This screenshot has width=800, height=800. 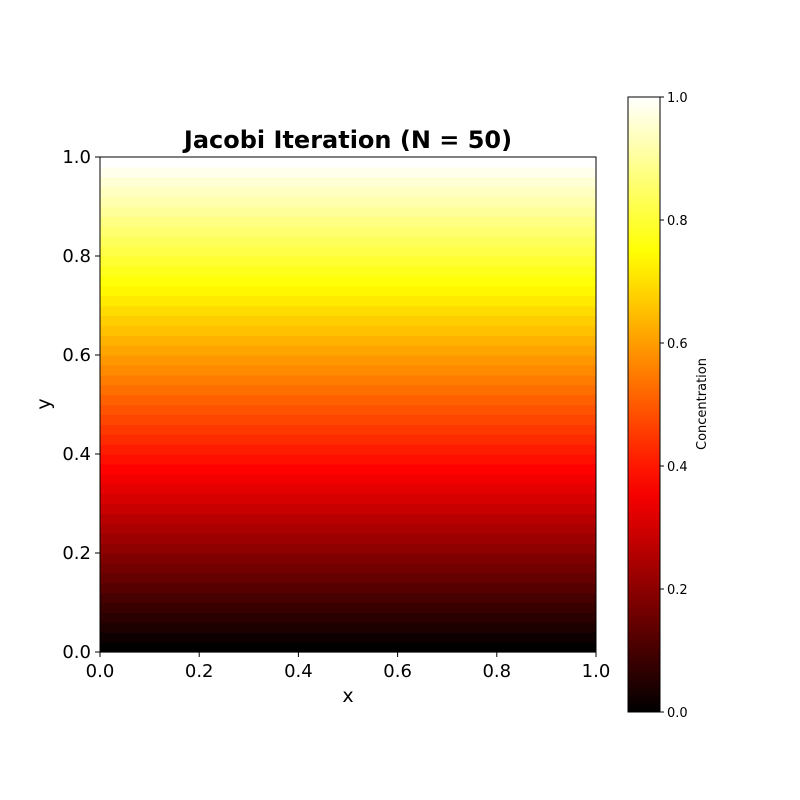 I want to click on x-tick-label: 1.0, so click(x=596, y=671).